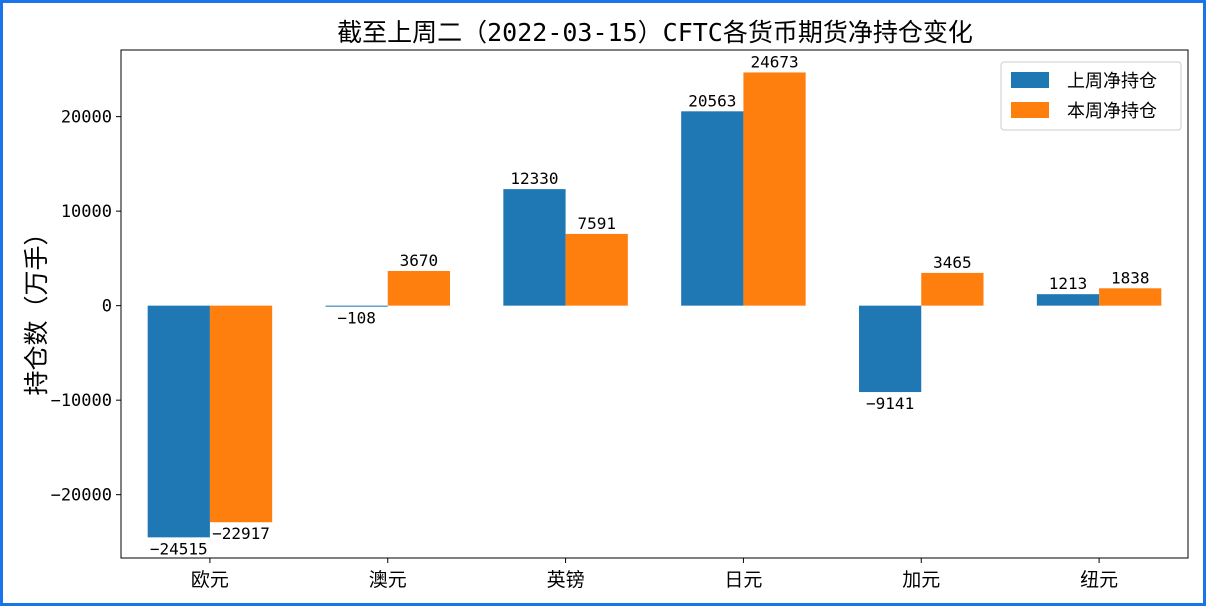 This screenshot has height=606, width=1206. I want to click on y-axis-label: 持仓数（万手）, so click(36, 307).